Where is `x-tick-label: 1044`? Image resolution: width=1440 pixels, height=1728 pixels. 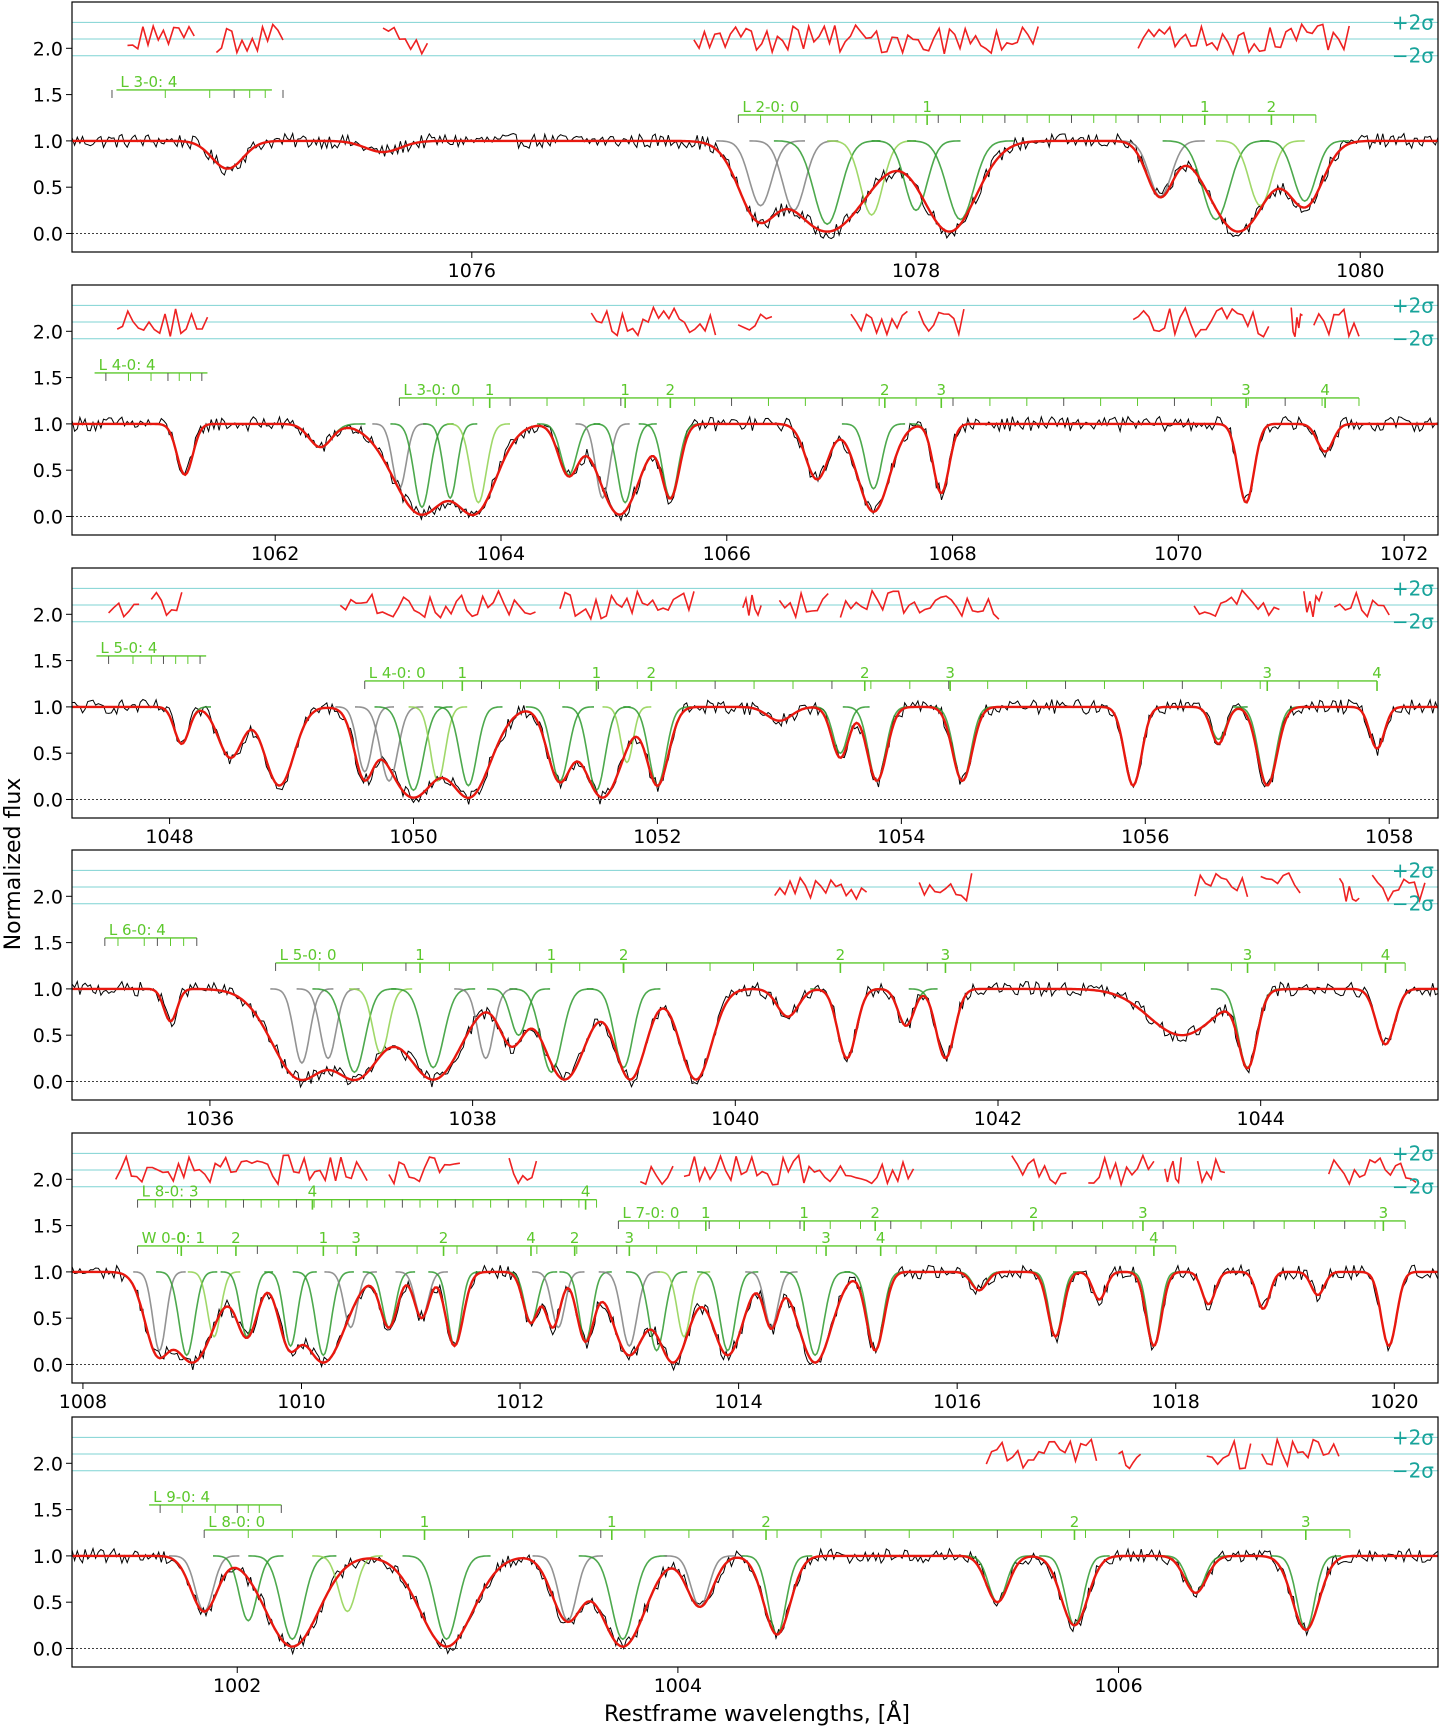
x-tick-label: 1044 is located at coordinates (1261, 1119).